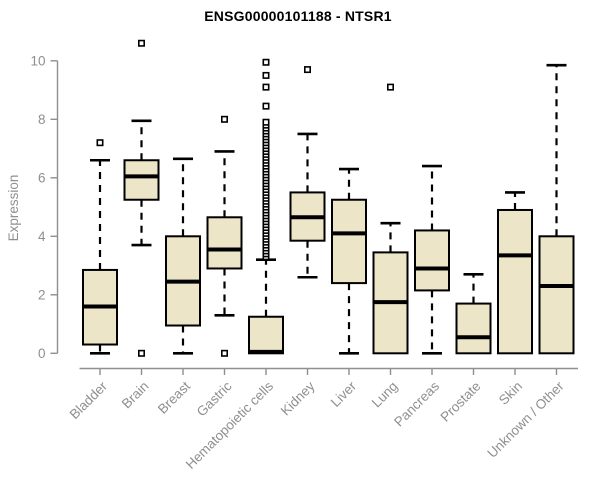 This screenshot has width=600, height=500. What do you see at coordinates (525, 419) in the screenshot?
I see `x-tick-label-unknown-other: Unknown / Other` at bounding box center [525, 419].